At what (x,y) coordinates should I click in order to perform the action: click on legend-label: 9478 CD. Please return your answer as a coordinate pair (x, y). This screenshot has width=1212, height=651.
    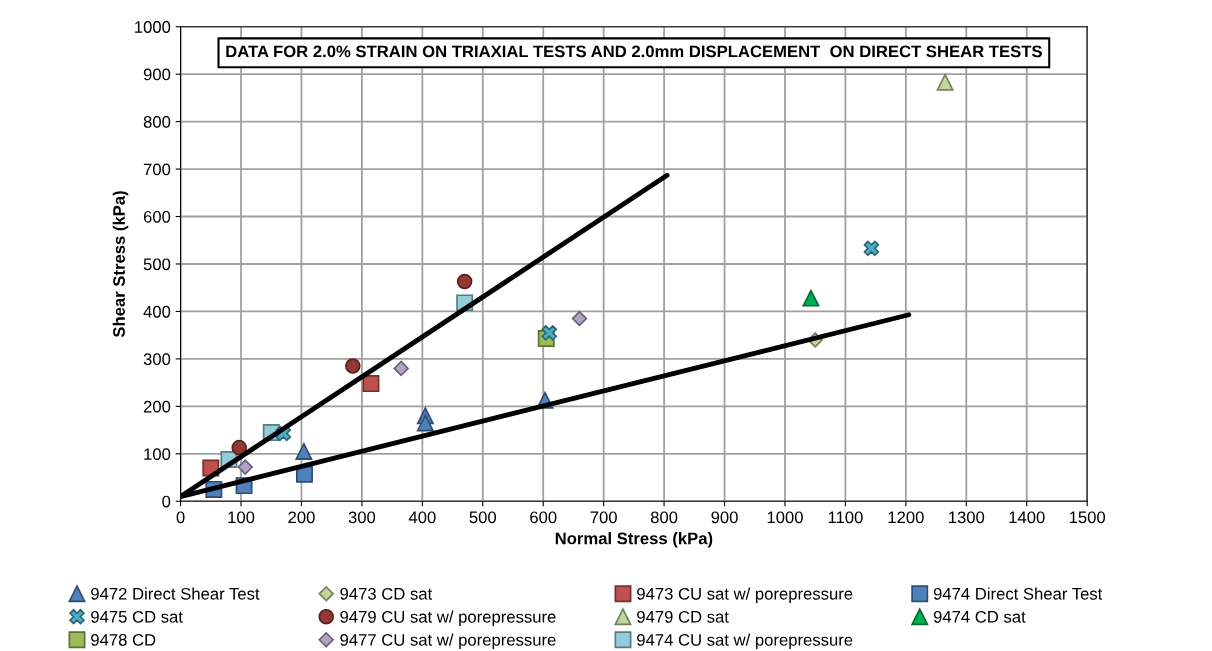
    Looking at the image, I should click on (123, 639).